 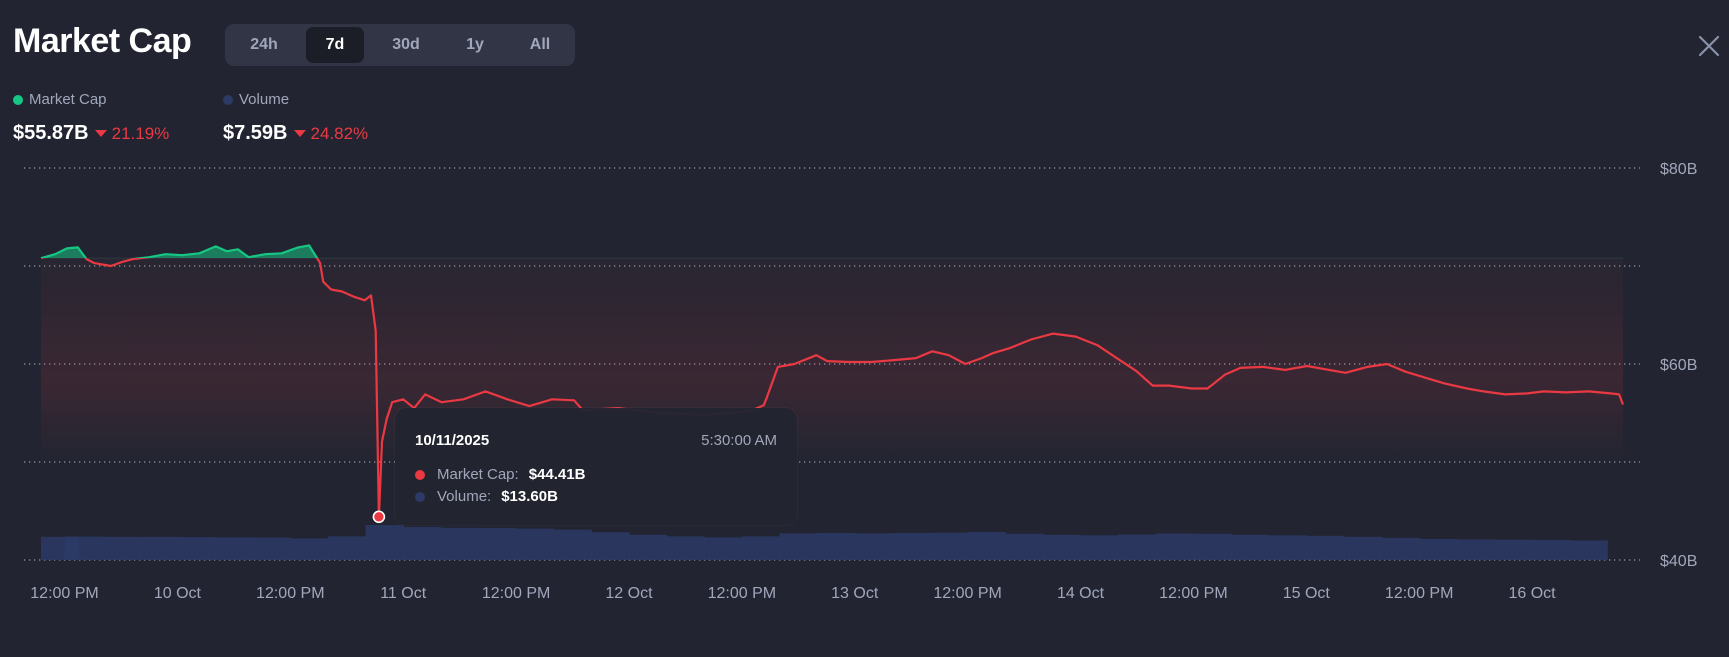 I want to click on tooltip-volume-row: Volume: $13.60B, so click(x=486, y=496).